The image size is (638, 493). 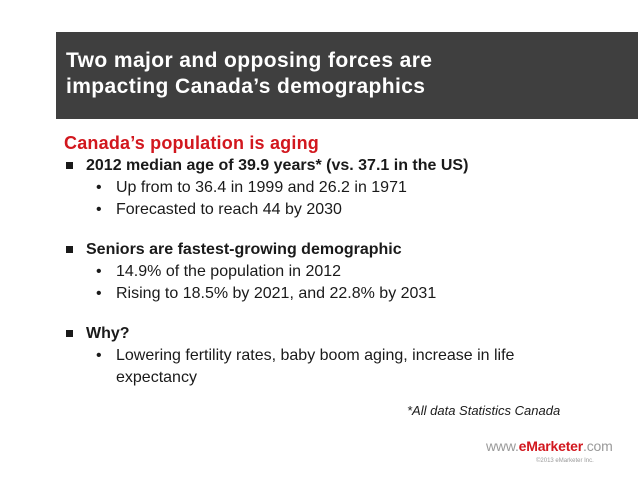 What do you see at coordinates (502, 446) in the screenshot?
I see `logo-prefix: www.` at bounding box center [502, 446].